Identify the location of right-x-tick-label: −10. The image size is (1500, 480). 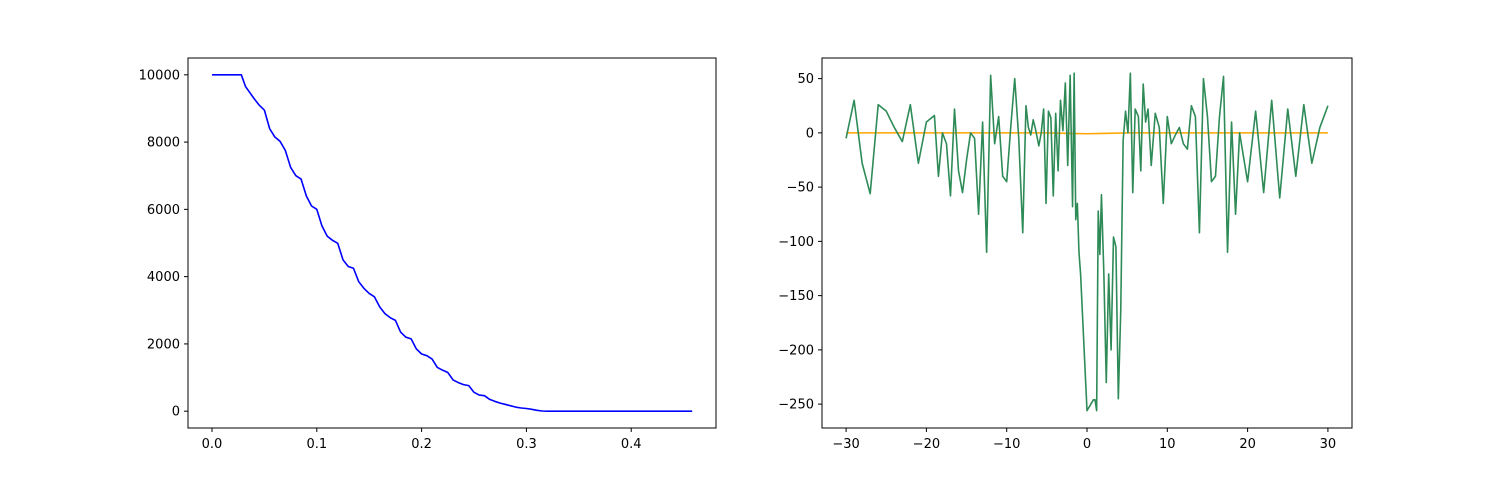
(1006, 444).